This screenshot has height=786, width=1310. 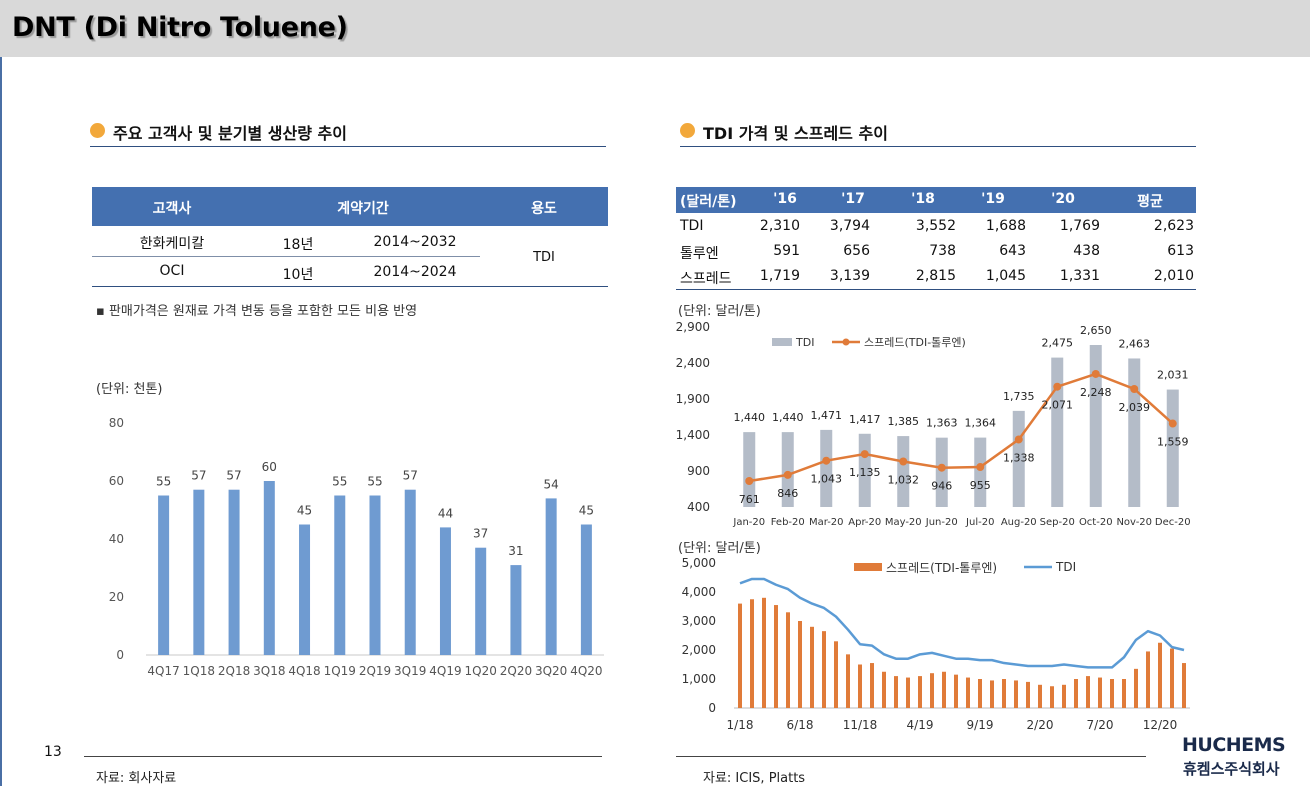 I want to click on spread-point-label: 2,248, so click(x=1096, y=392).